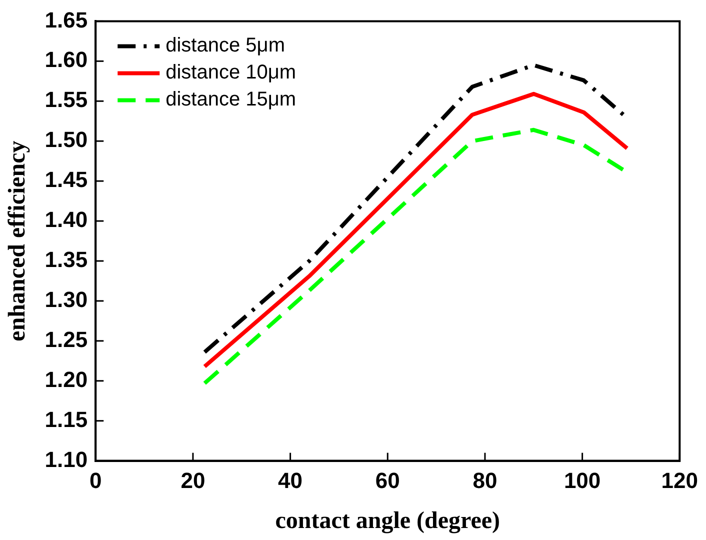 This screenshot has height=540, width=706. I want to click on y-tick-label: 1.25, so click(66, 339).